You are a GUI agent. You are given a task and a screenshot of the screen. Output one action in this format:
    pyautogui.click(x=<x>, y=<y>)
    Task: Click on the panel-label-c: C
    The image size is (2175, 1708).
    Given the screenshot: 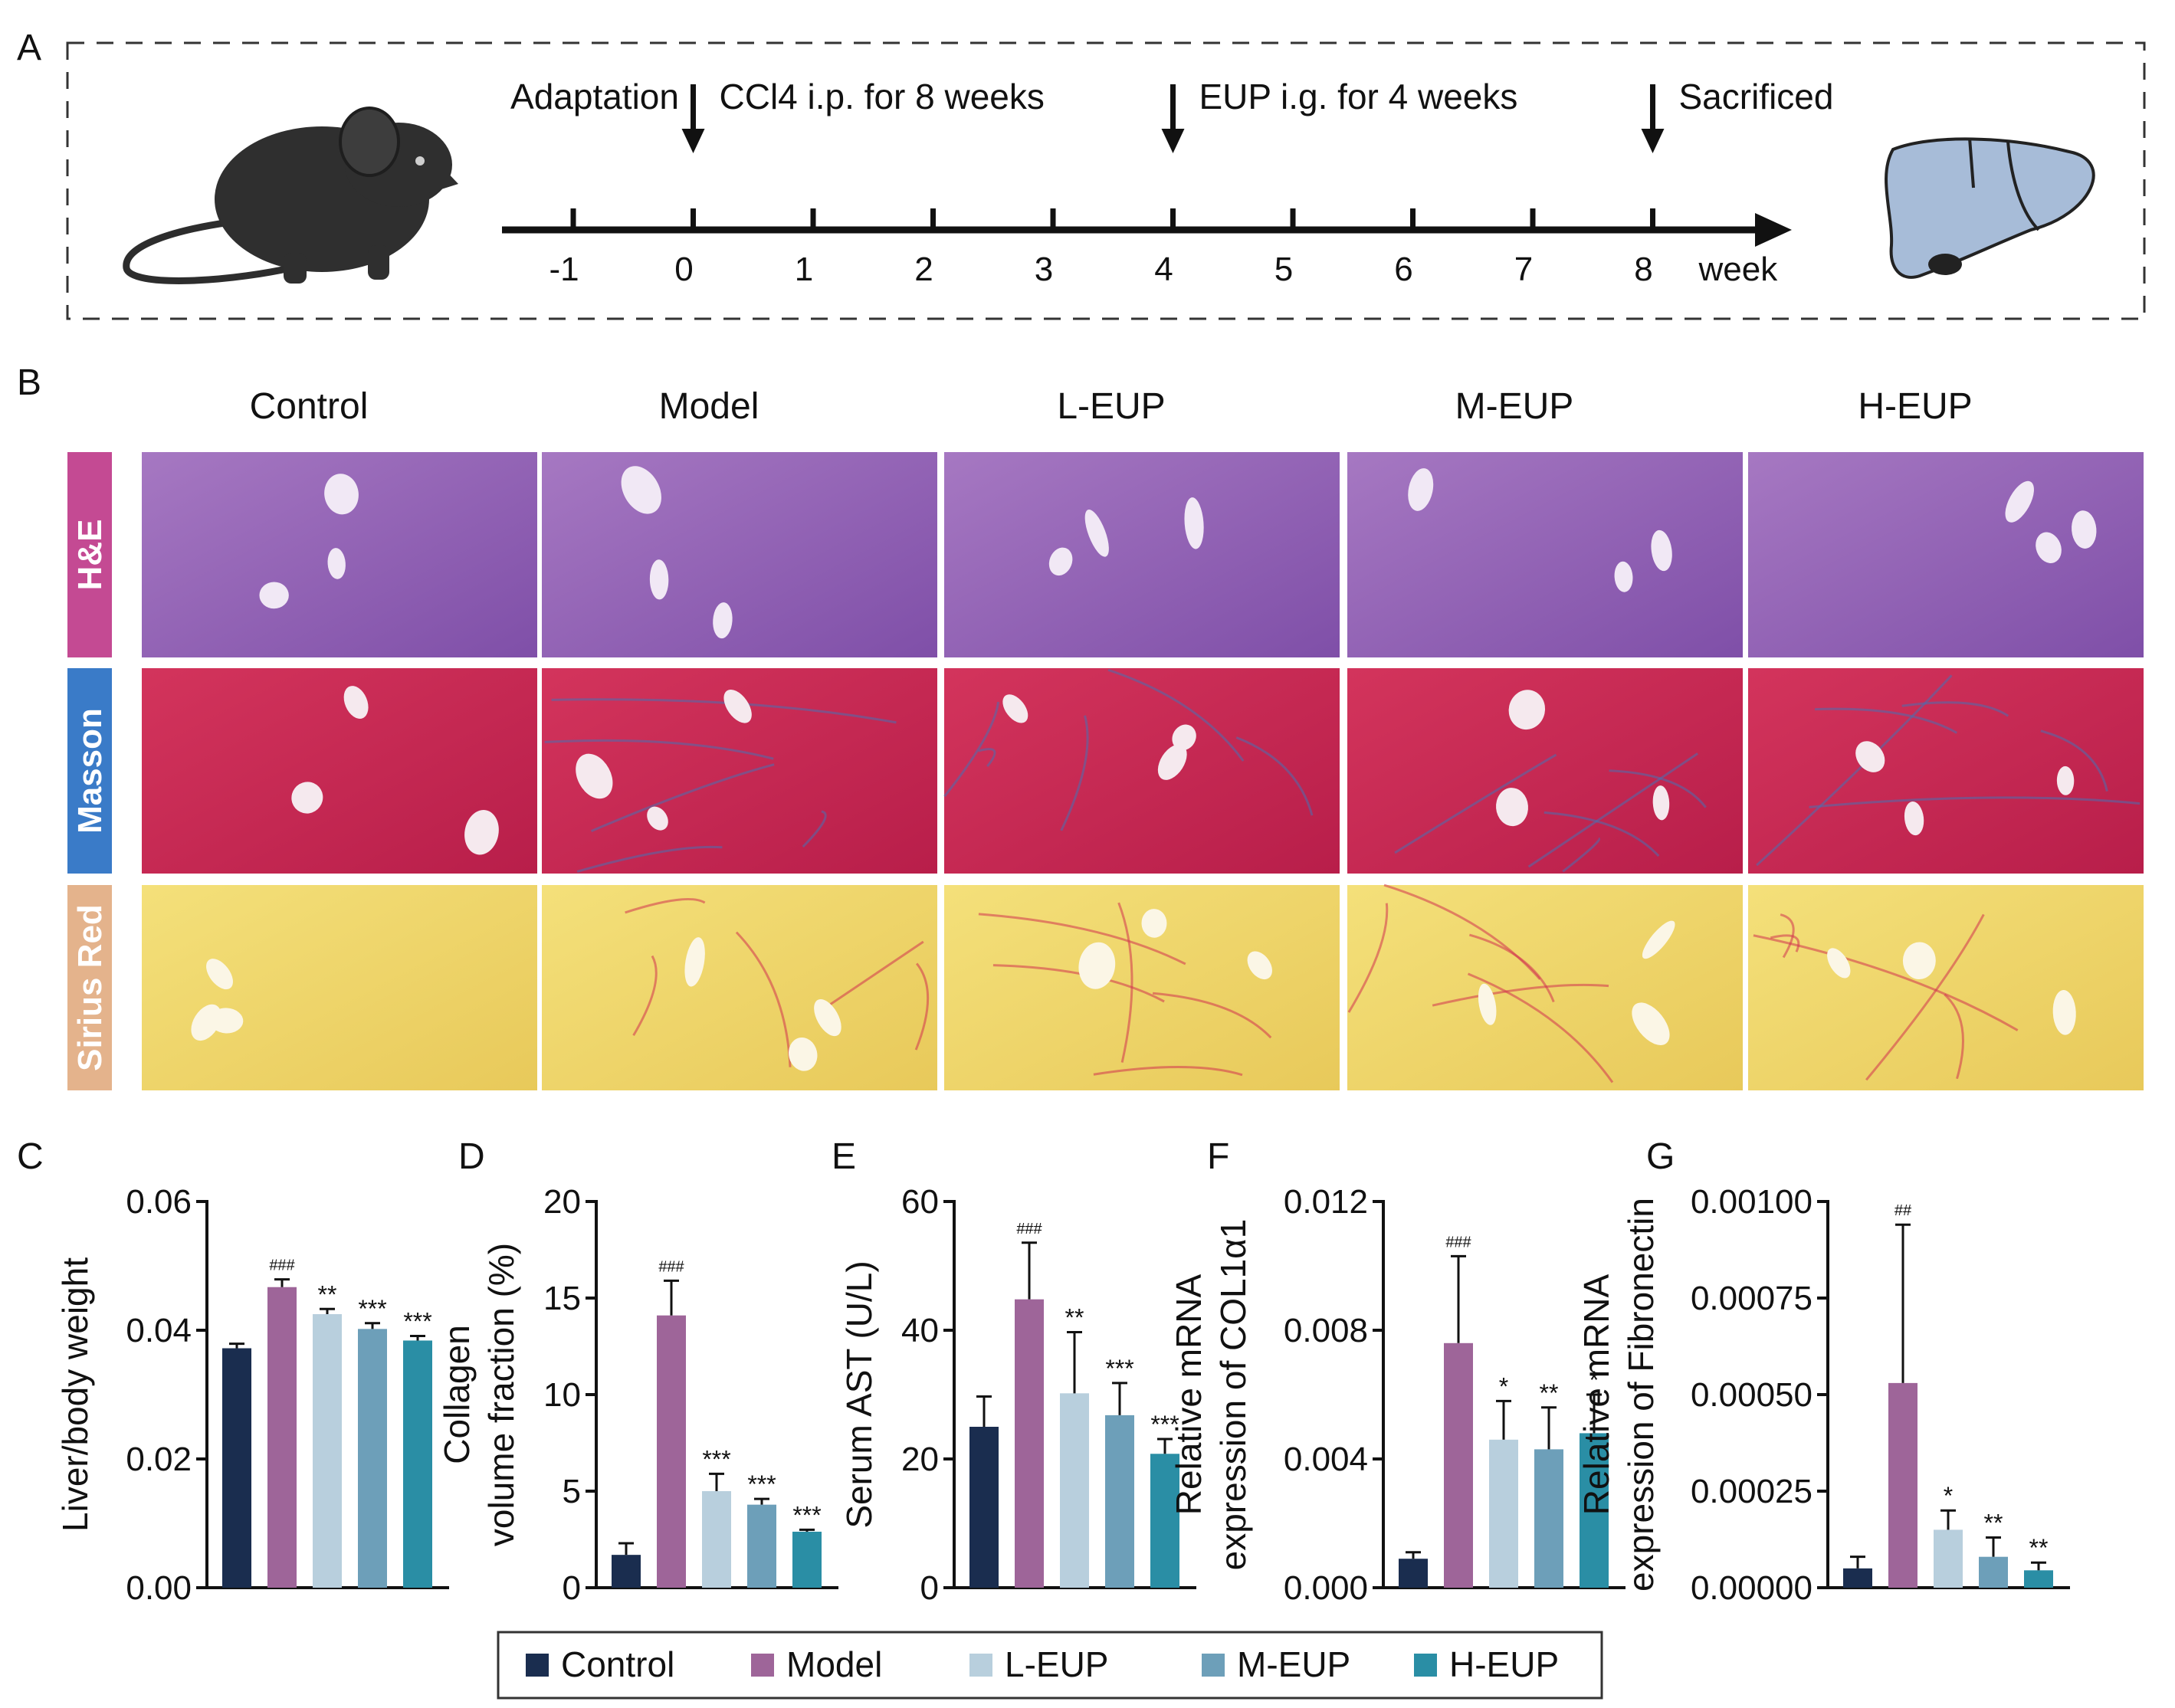 What is the action you would take?
    pyautogui.click(x=30, y=1156)
    